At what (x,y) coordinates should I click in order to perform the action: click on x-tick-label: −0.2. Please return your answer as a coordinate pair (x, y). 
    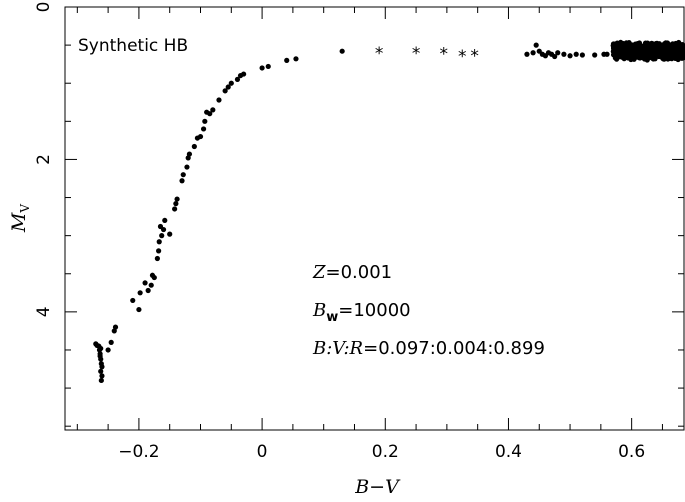
    Looking at the image, I should click on (138, 452).